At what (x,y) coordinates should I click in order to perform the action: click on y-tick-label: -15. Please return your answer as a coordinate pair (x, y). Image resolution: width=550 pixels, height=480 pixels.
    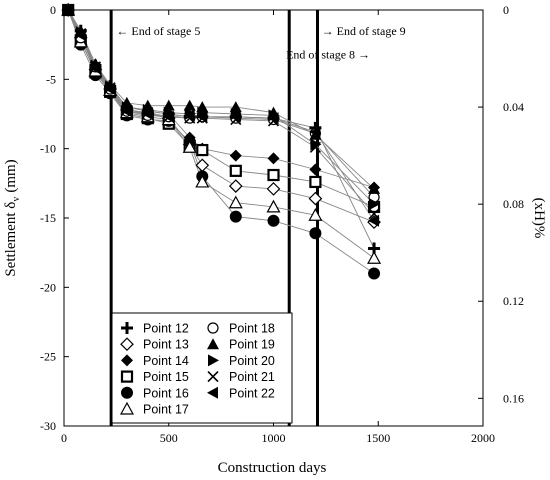
    Looking at the image, I should click on (48, 218).